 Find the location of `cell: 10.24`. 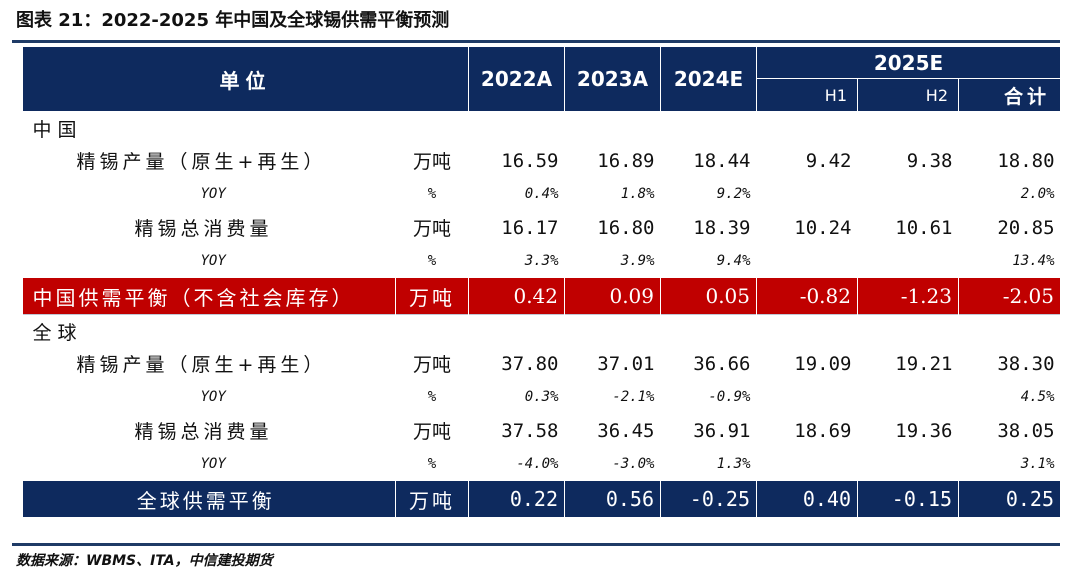

cell: 10.24 is located at coordinates (823, 227).